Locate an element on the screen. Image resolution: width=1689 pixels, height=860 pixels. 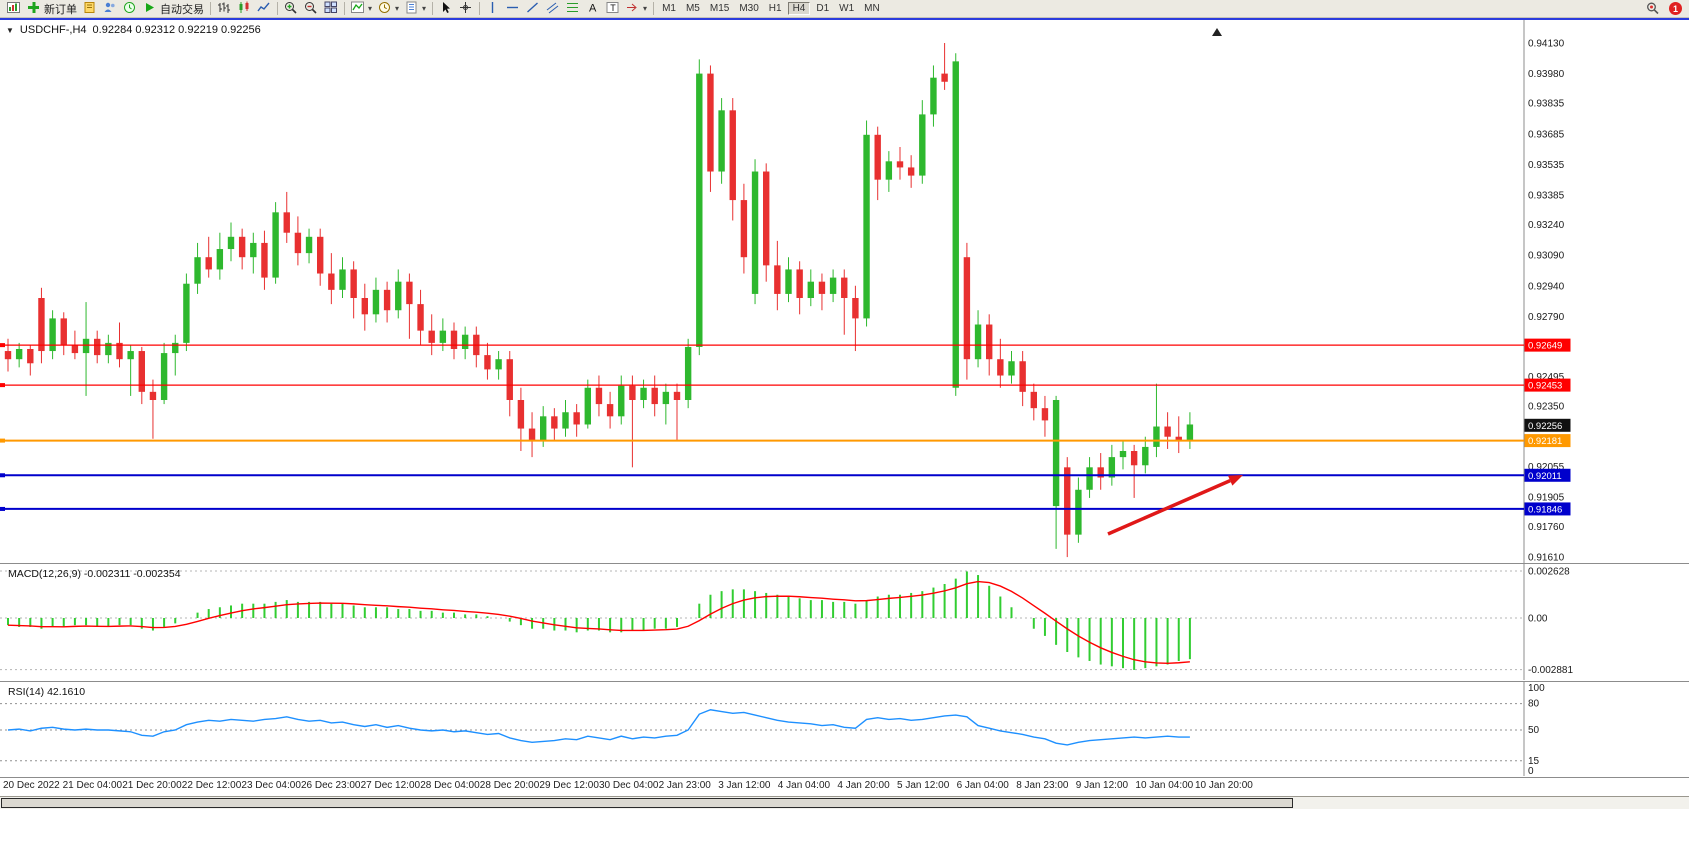
auto-trading-button: 自动交易 is located at coordinates (173, 9).